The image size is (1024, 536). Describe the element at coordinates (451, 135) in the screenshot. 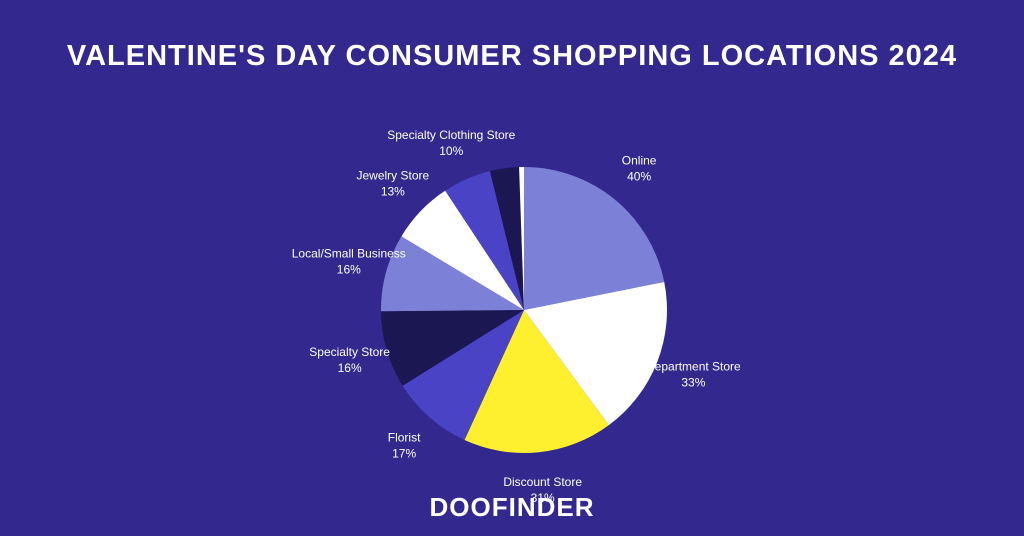

I see `slice-label: Specialty Clothing Store` at that location.